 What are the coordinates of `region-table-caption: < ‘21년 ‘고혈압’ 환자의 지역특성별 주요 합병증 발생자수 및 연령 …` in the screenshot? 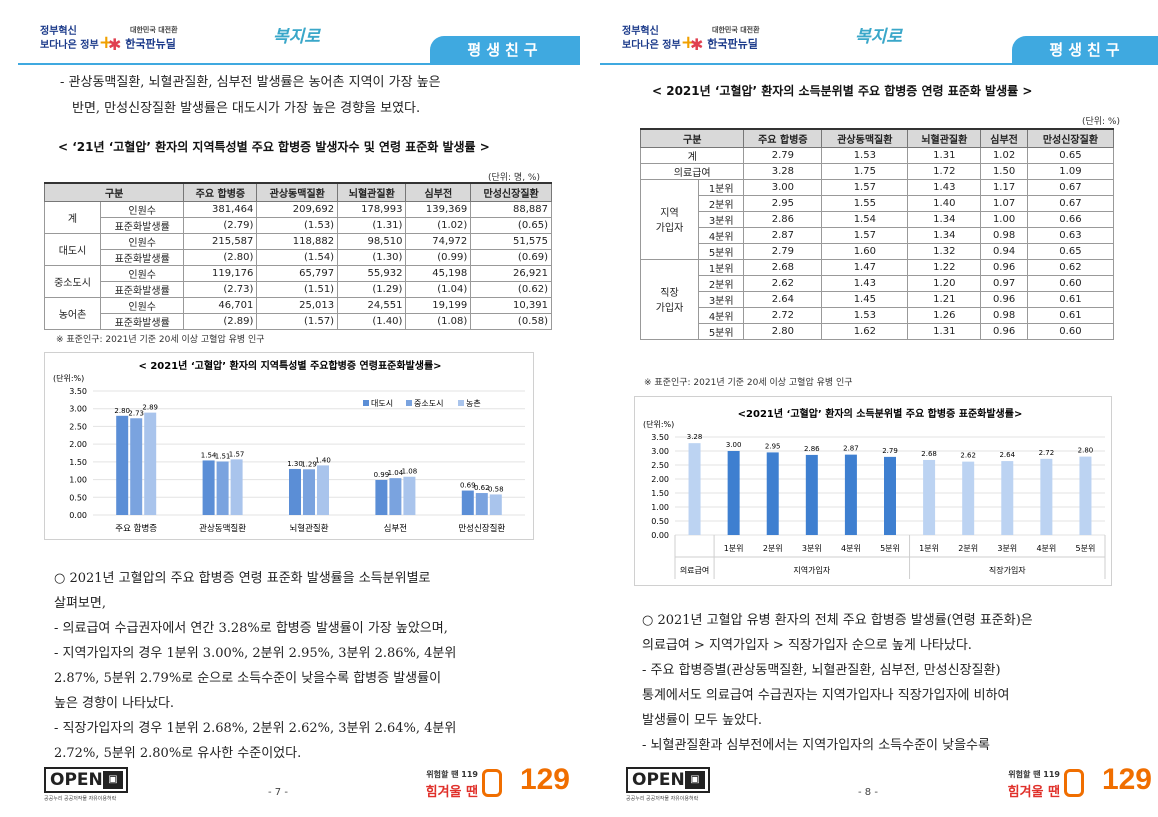 It's located at (274, 147).